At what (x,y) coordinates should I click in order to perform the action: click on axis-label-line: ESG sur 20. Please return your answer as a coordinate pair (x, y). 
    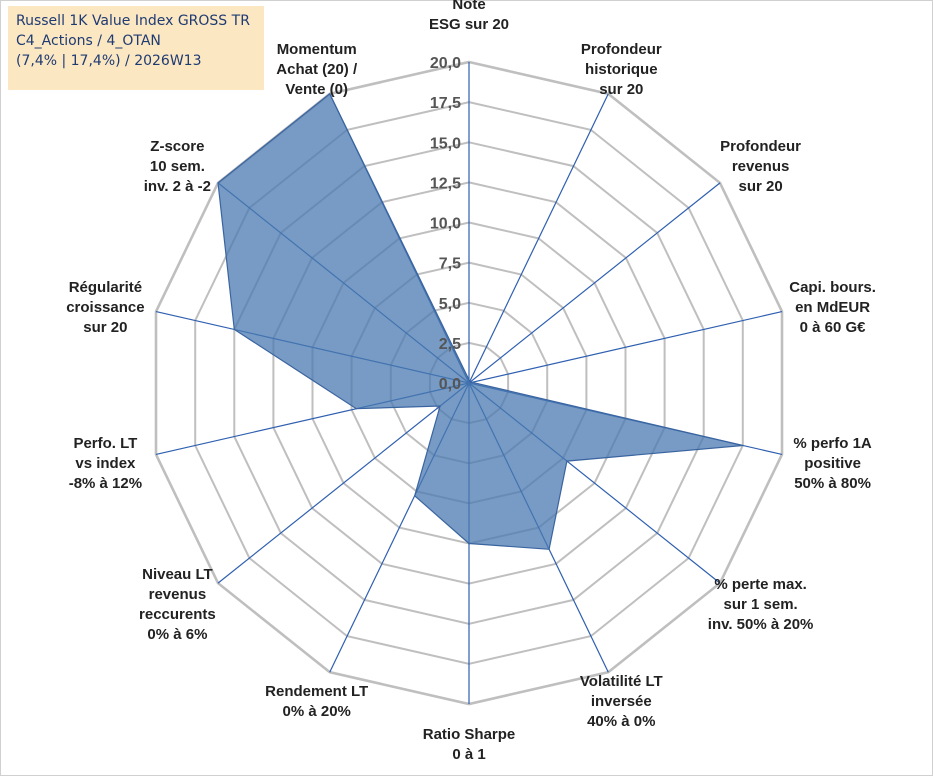
    Looking at the image, I should click on (469, 24).